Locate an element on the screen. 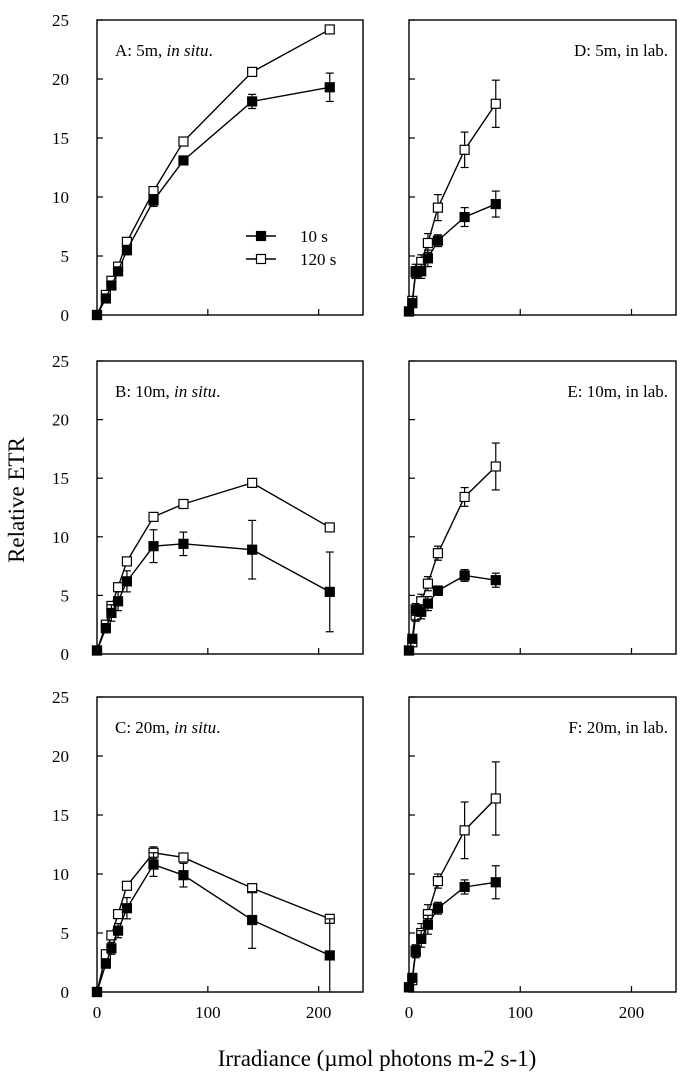 Image resolution: width=683 pixels, height=1080 pixels. y-axis-title: Relative ETR is located at coordinates (16, 499).